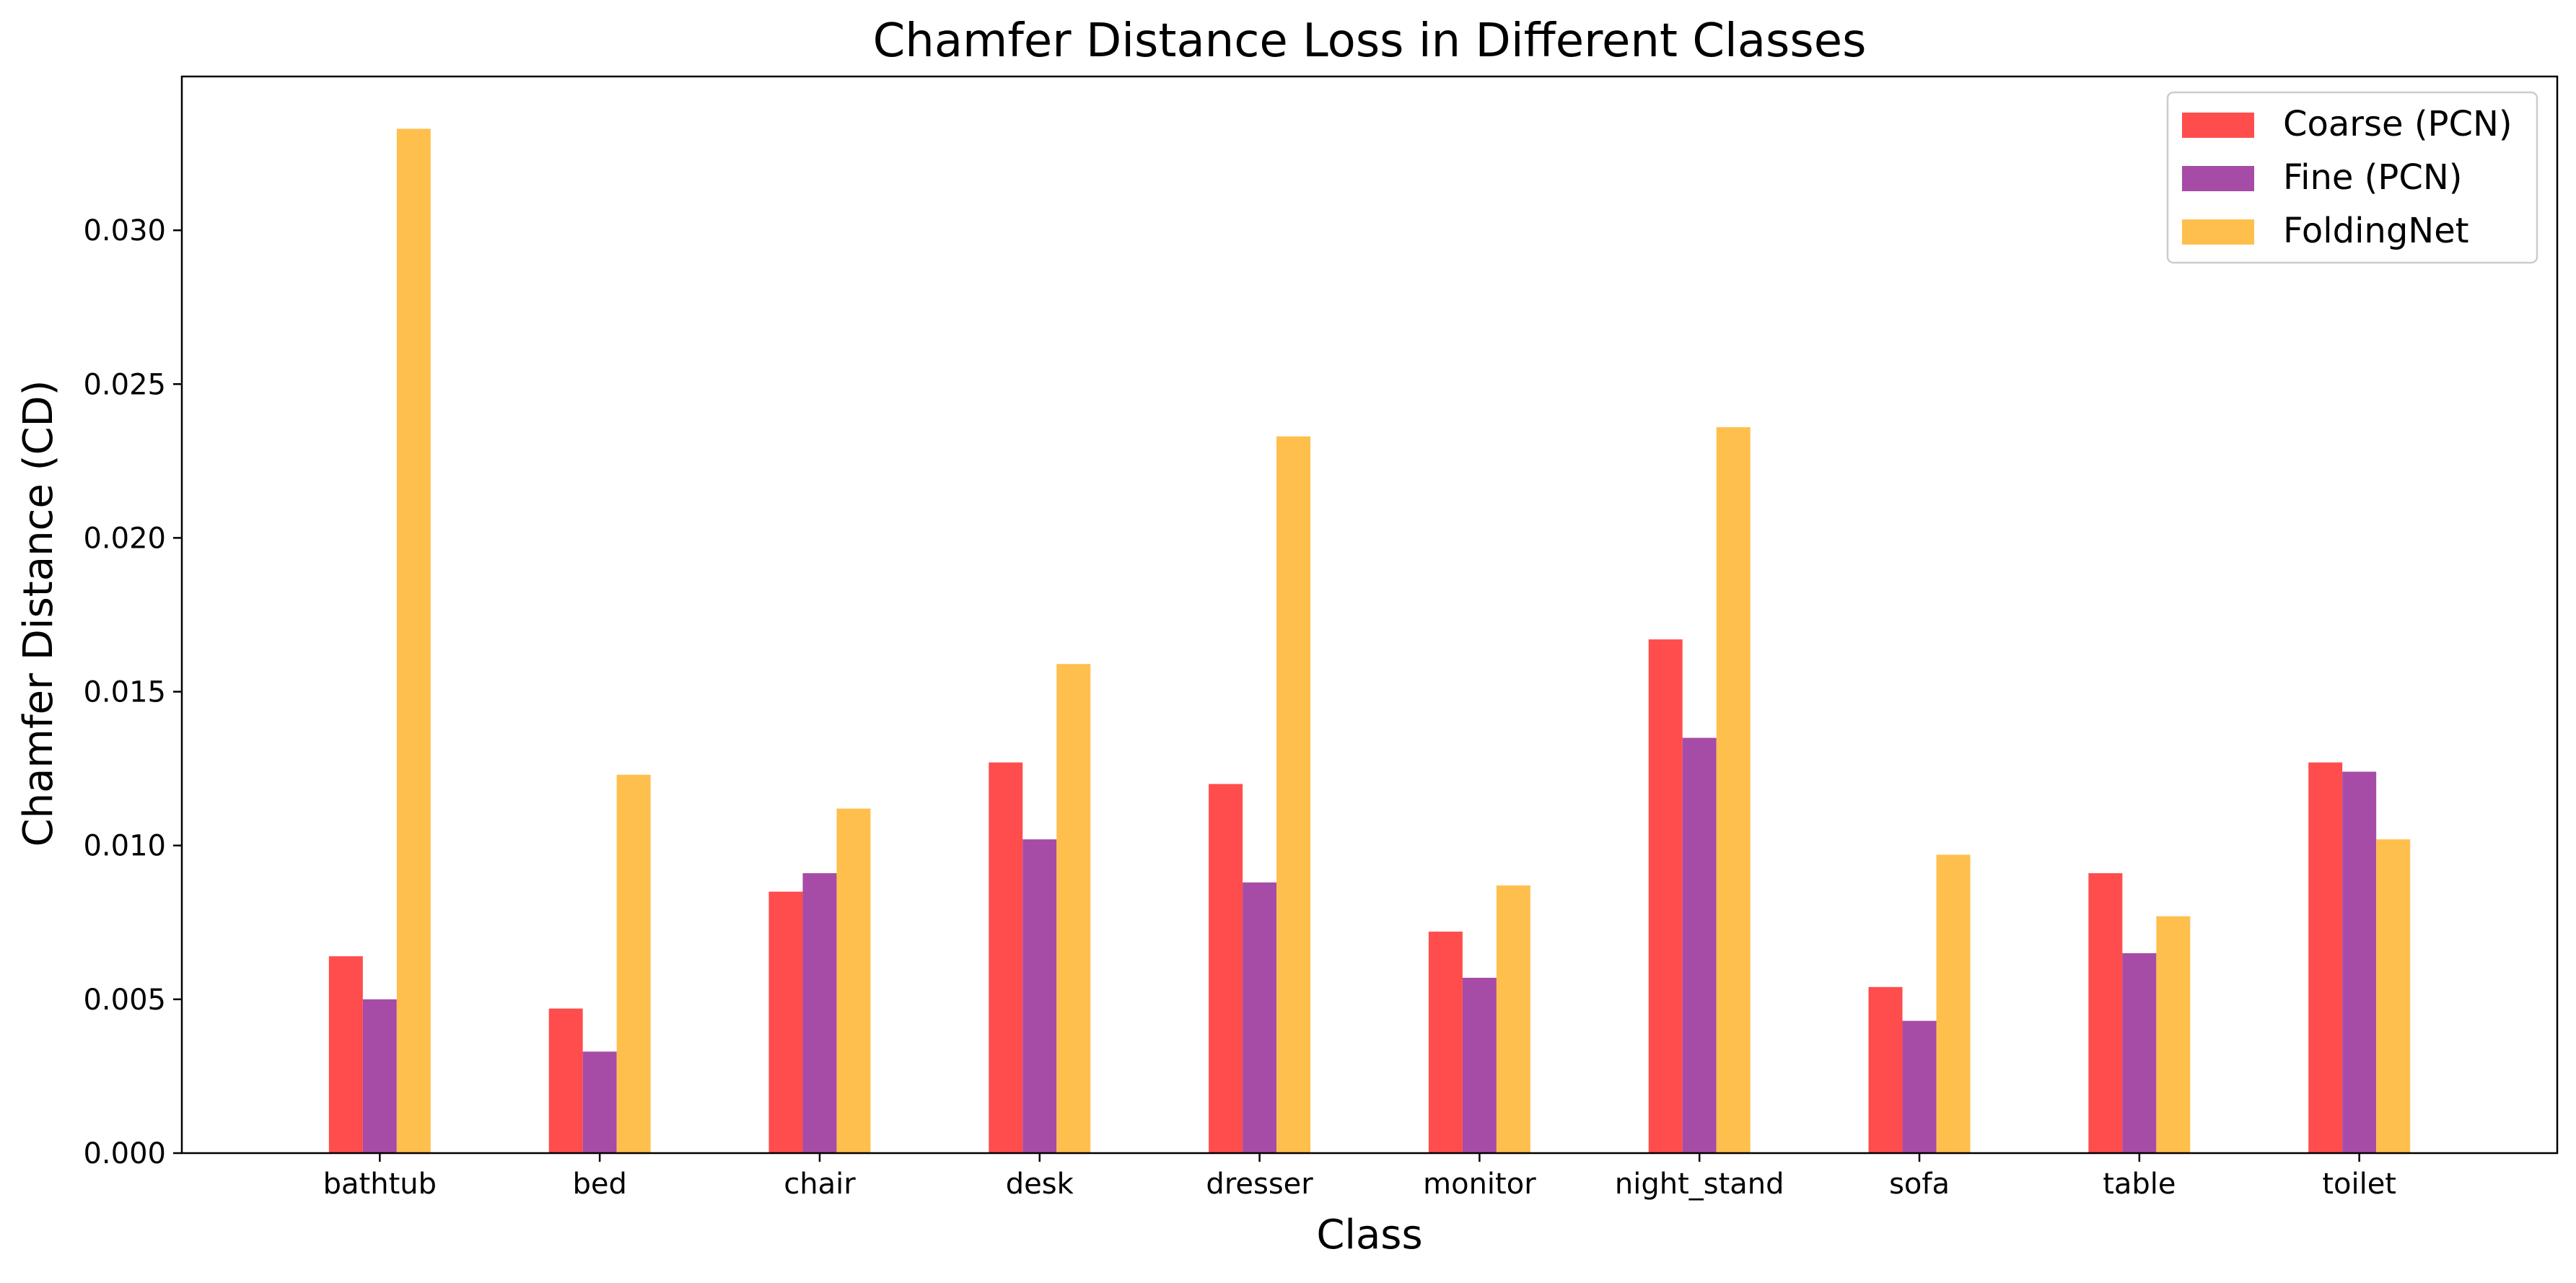 The width and height of the screenshot is (2576, 1283). Describe the element at coordinates (1699, 1185) in the screenshot. I see `x-tick-label-night_stand: night_stand` at that location.